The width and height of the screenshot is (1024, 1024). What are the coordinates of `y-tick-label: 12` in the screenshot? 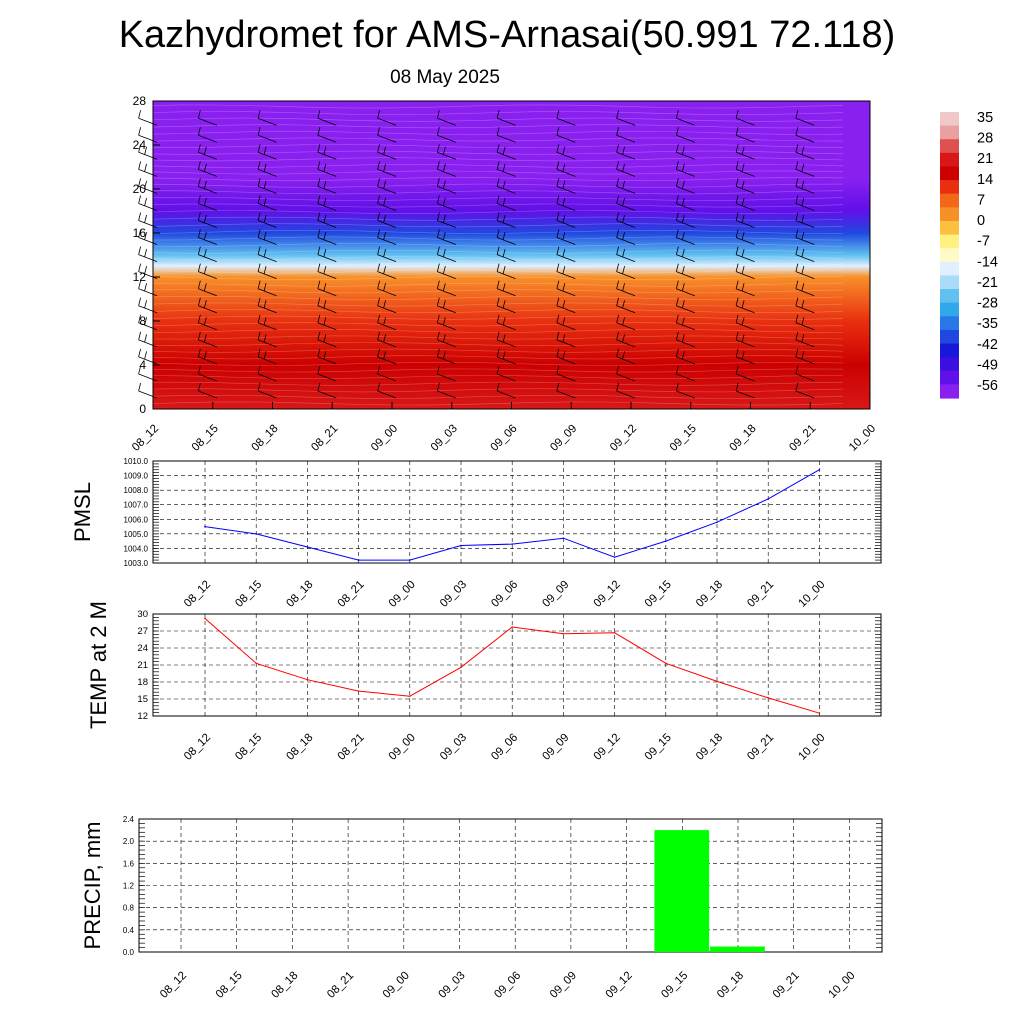 It's located at (142, 716).